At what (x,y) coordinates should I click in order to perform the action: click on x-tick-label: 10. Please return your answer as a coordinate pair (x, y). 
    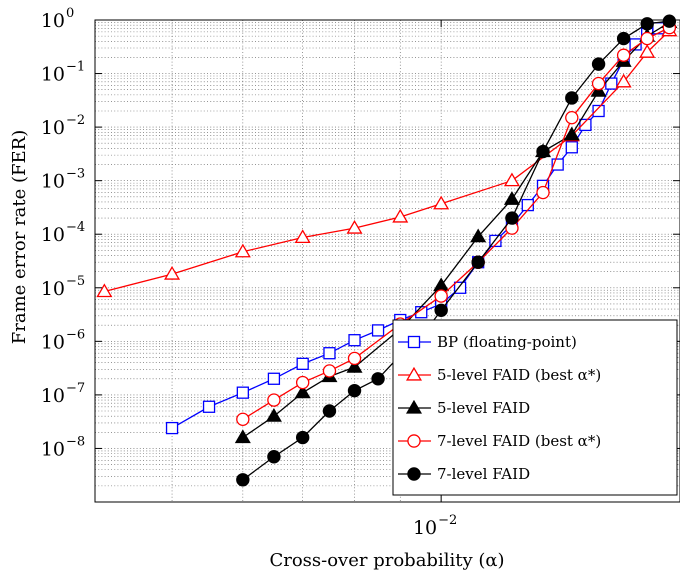
    Looking at the image, I should click on (425, 528).